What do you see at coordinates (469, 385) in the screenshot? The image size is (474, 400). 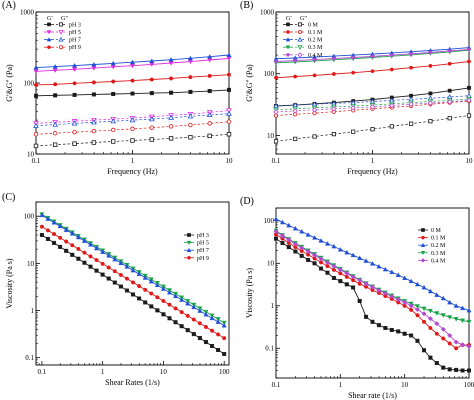 I see `x-tick-label: 100` at bounding box center [469, 385].